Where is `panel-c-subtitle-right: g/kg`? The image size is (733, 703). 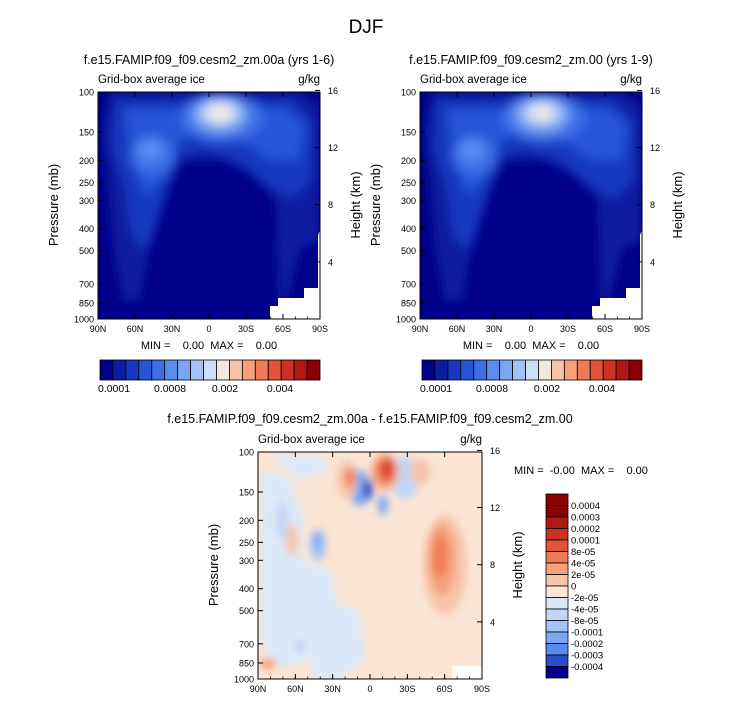 panel-c-subtitle-right: g/kg is located at coordinates (471, 440).